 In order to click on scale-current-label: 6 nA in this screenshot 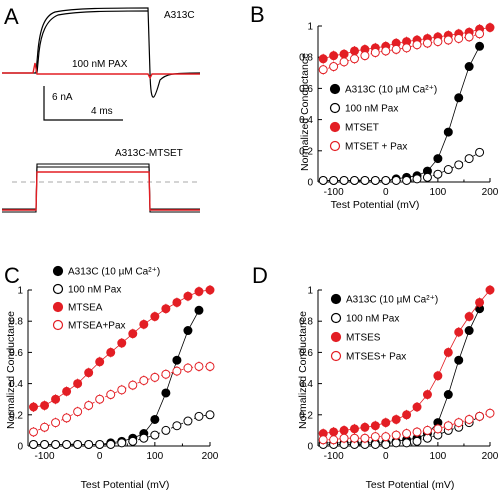, I will do `click(62, 97)`.